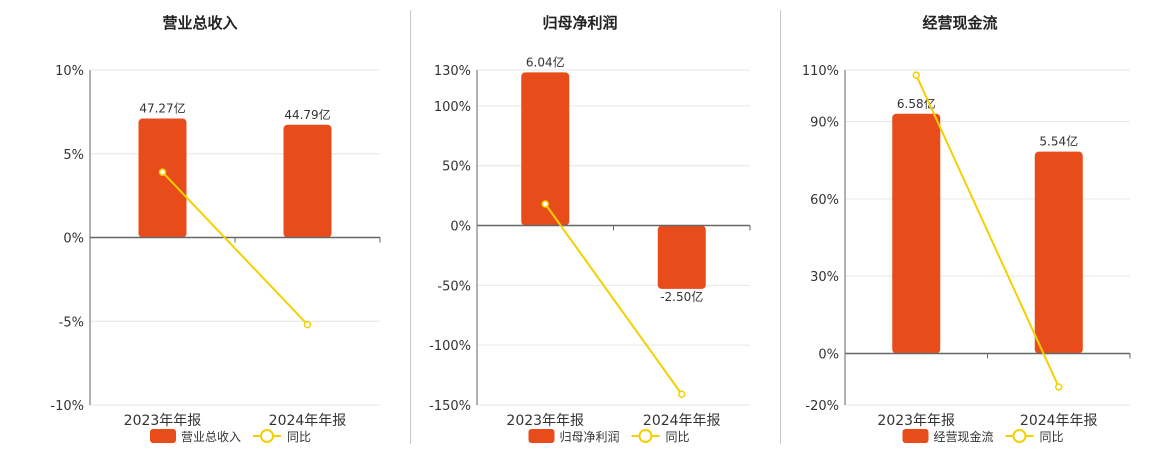 The image size is (1160, 454). Describe the element at coordinates (73, 155) in the screenshot. I see `y-tick-label: 5%` at that location.